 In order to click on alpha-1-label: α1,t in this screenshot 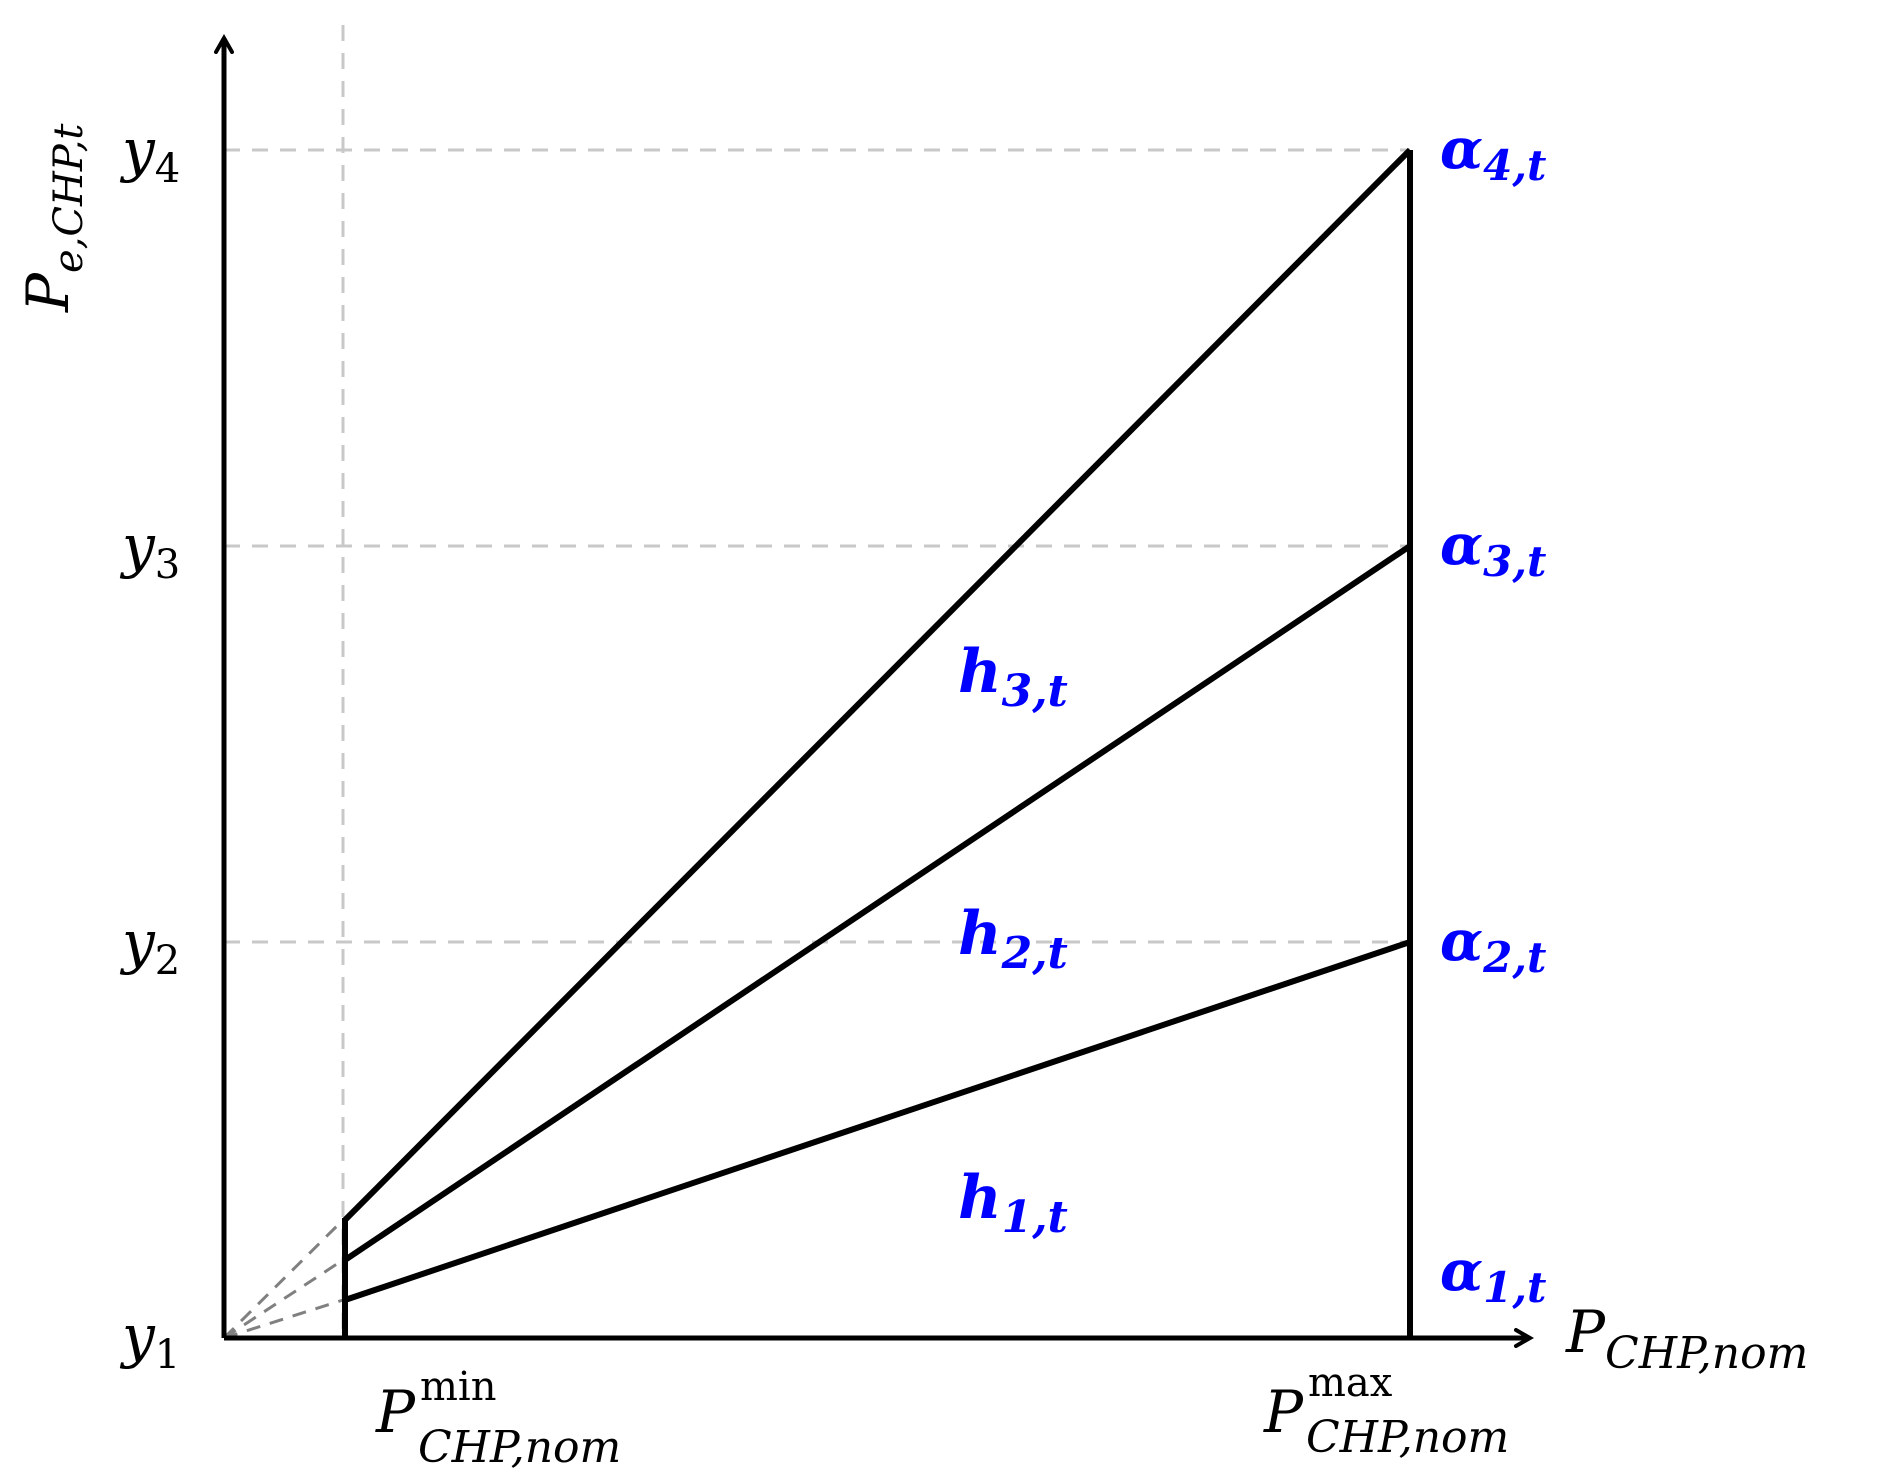, I will do `click(1493, 1275)`.